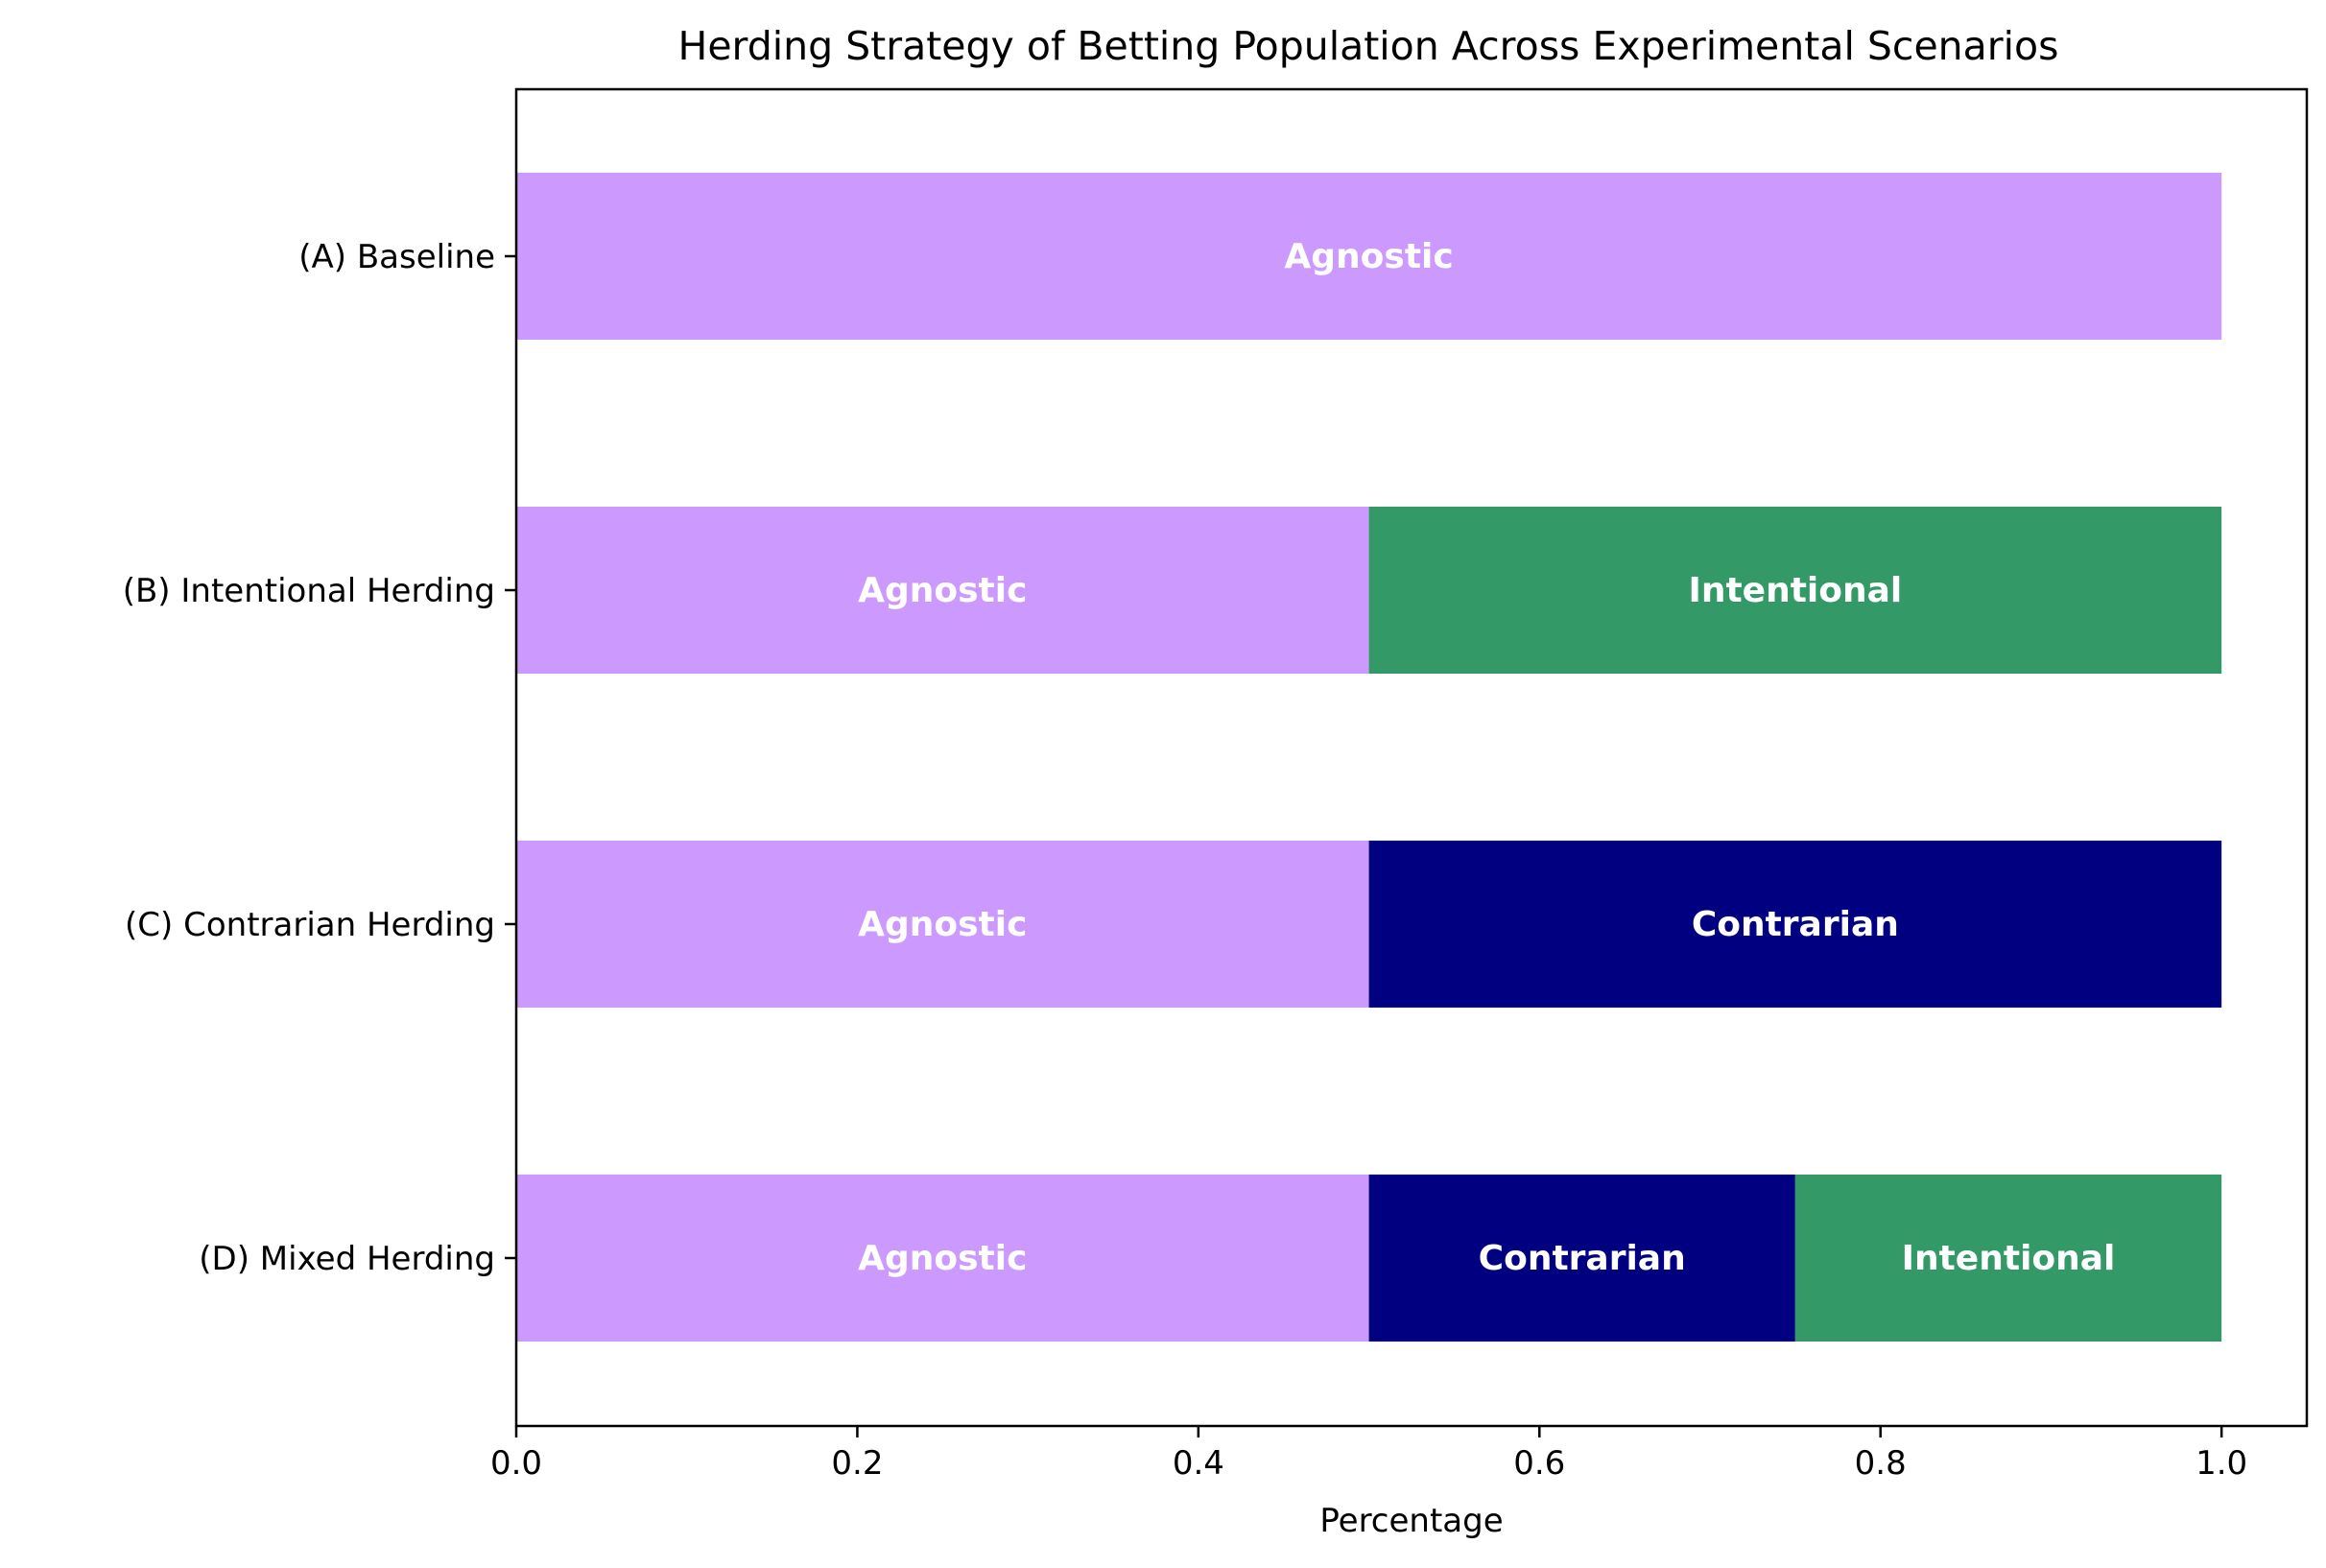 The image size is (2326, 1568). Describe the element at coordinates (1198, 1463) in the screenshot. I see `x-tick-label: 0.4` at that location.